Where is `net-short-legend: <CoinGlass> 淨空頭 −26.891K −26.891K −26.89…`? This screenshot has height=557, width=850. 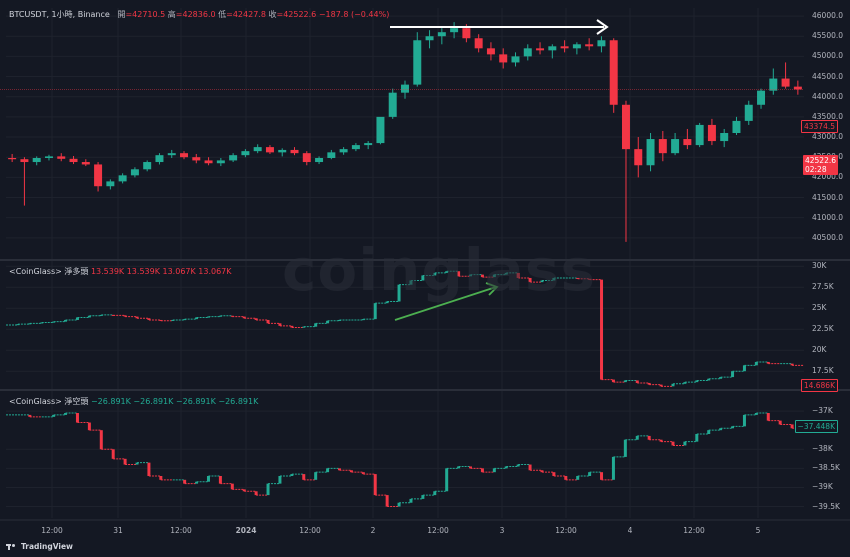
net-short-legend: <CoinGlass> 淨空頭 −26.891K −26.891K −26.89… is located at coordinates (133, 402).